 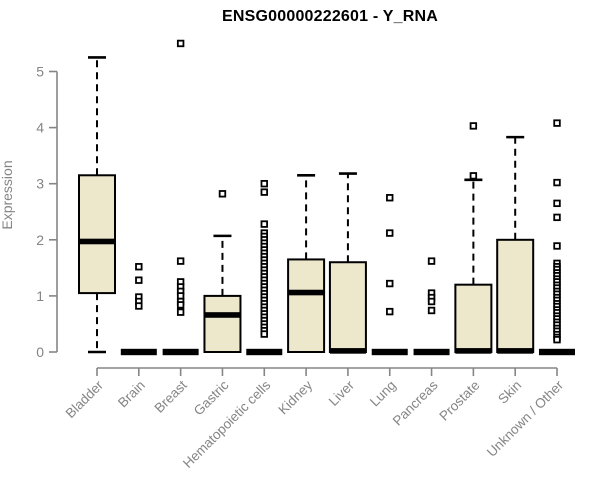 I want to click on x-category-label: Gastric, so click(x=211, y=397).